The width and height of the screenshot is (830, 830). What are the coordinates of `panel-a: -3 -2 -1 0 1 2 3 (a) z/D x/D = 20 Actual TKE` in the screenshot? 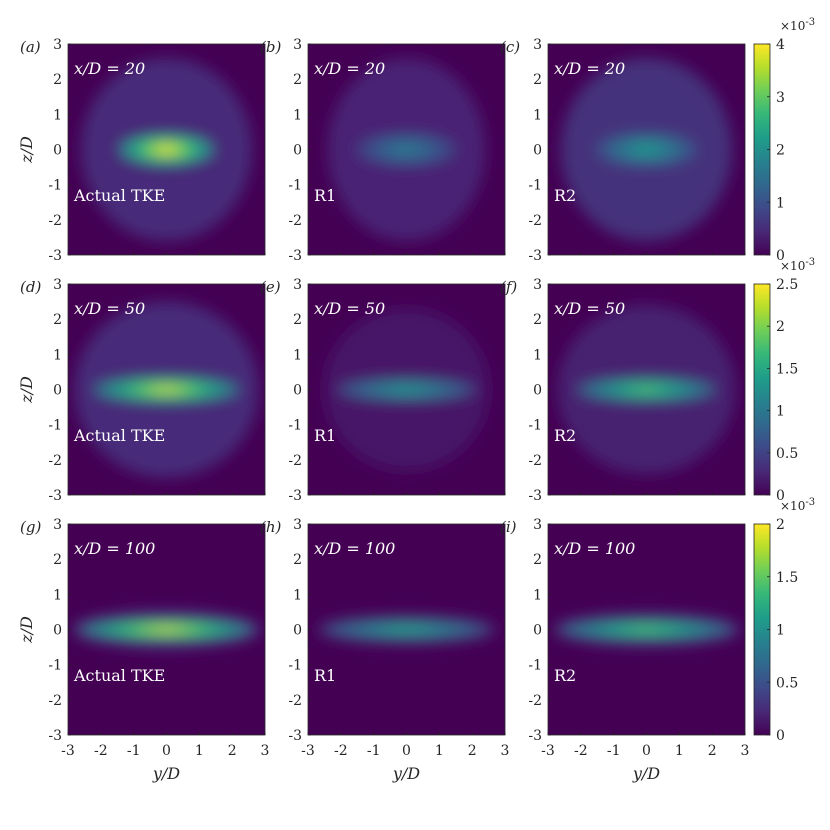 It's located at (141, 150).